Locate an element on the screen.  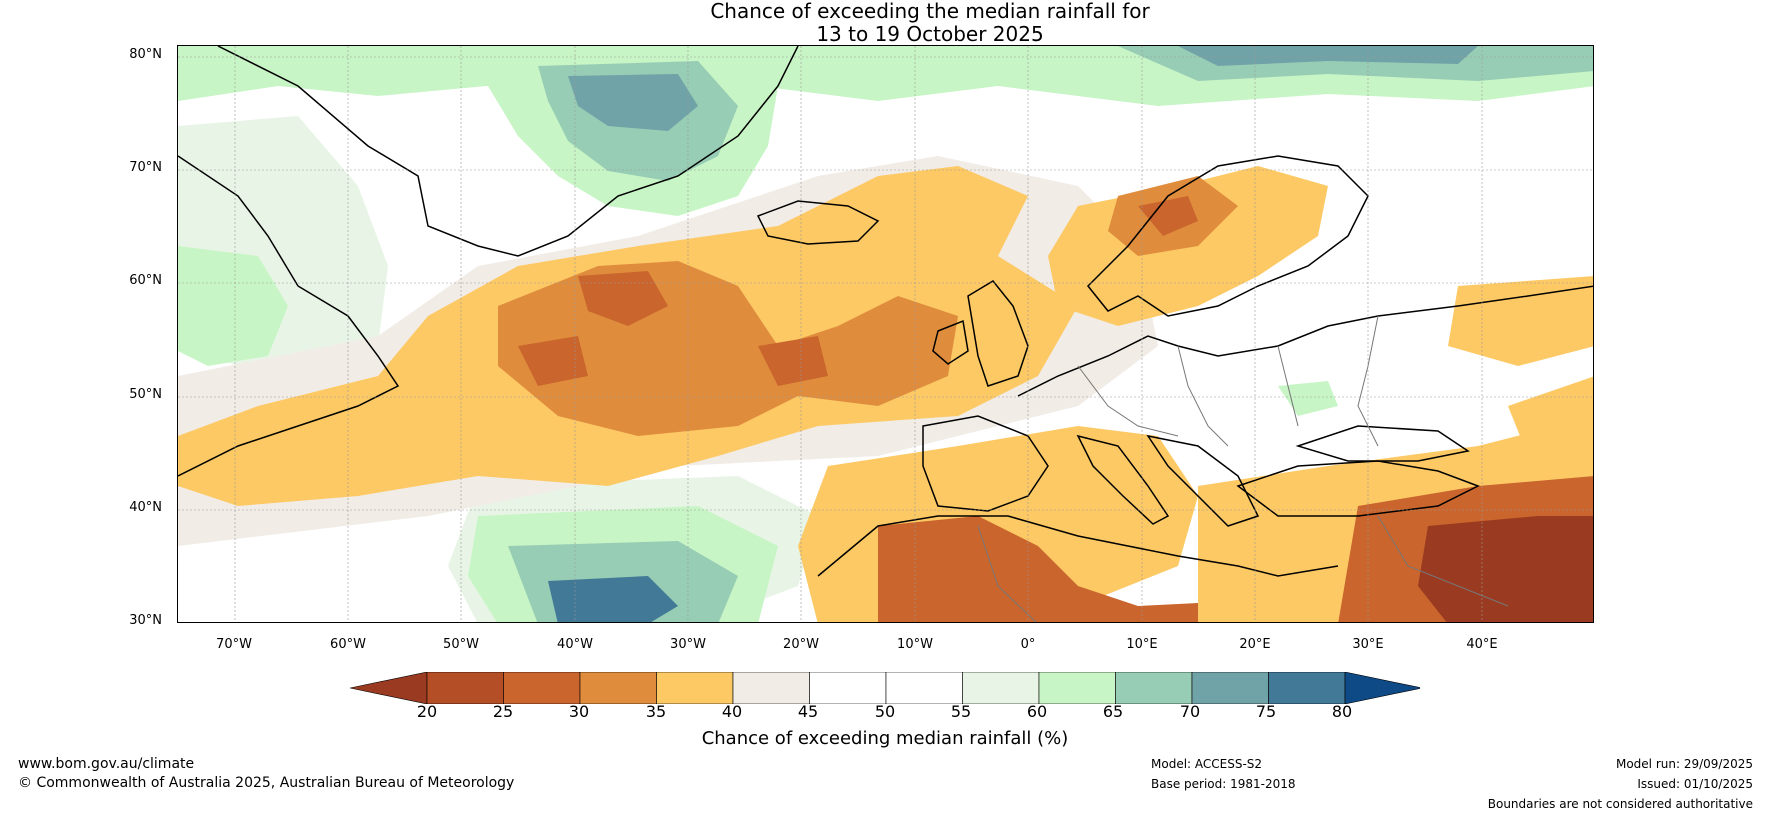
colorbar-tick-25: 25 is located at coordinates (503, 711).